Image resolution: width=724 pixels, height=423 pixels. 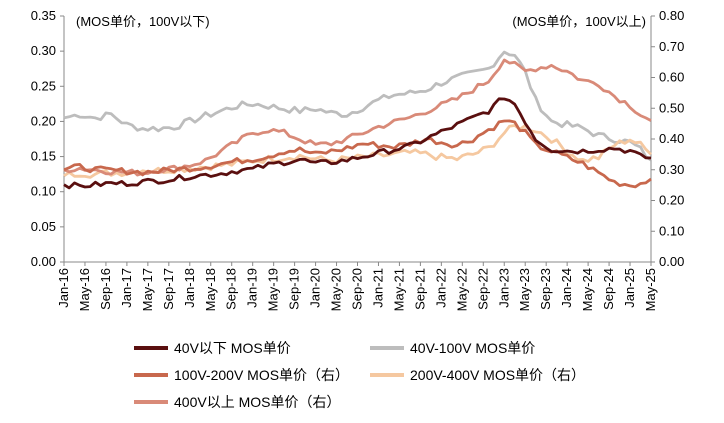 What do you see at coordinates (143, 21) in the screenshot?
I see `left-axis-note: (MOS单价，100V以下)` at bounding box center [143, 21].